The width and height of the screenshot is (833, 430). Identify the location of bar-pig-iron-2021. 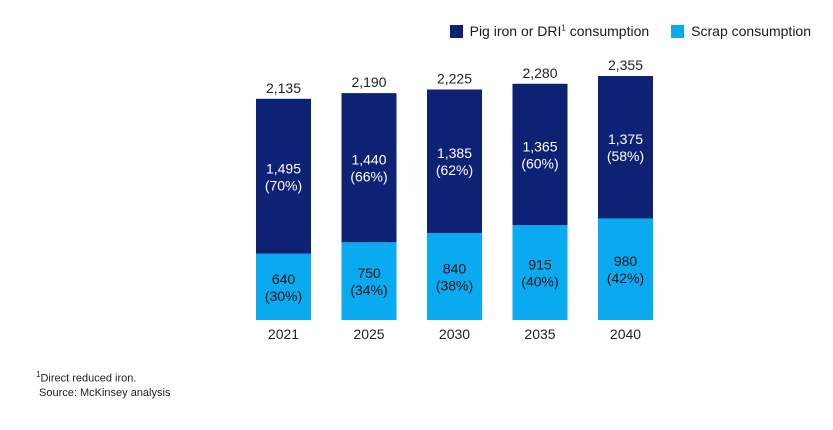
(283, 176).